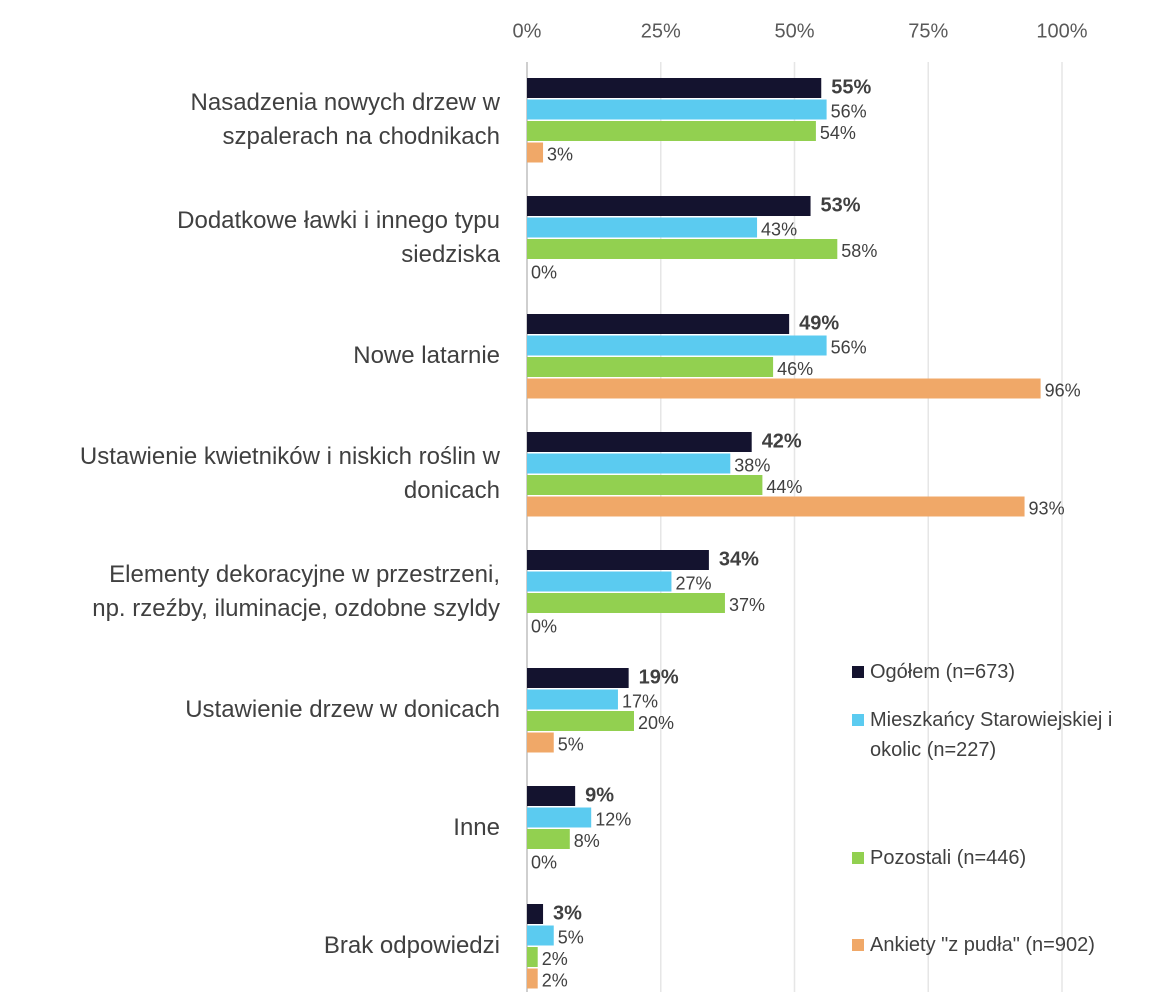 The width and height of the screenshot is (1174, 998). Describe the element at coordinates (795, 369) in the screenshot. I see `data-label: 46%` at that location.